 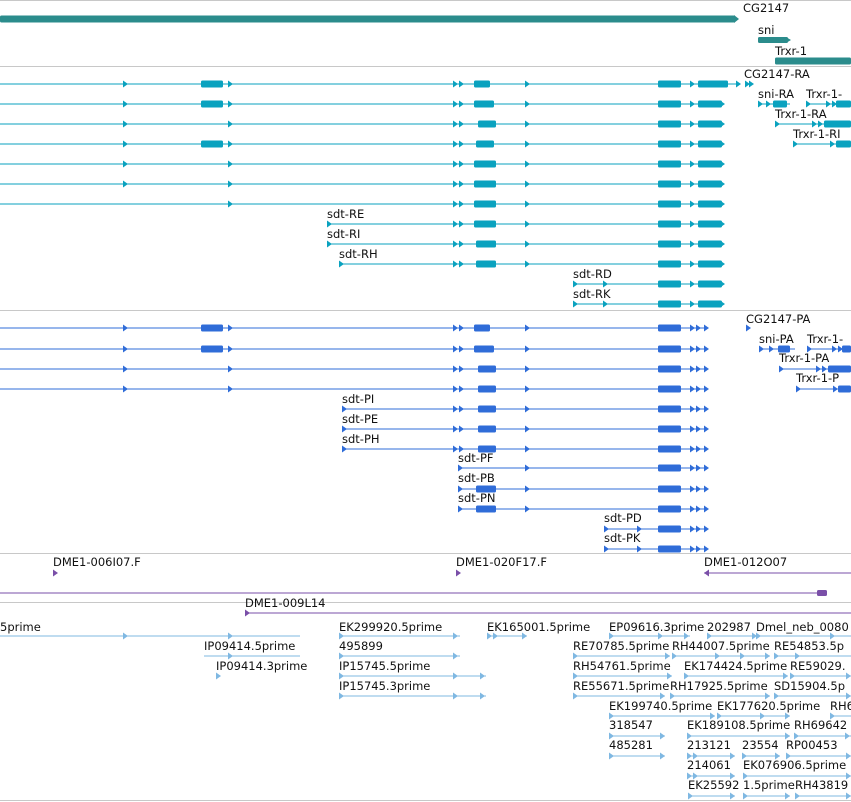 I want to click on feature-label: RE55671.5prime, so click(x=621, y=686).